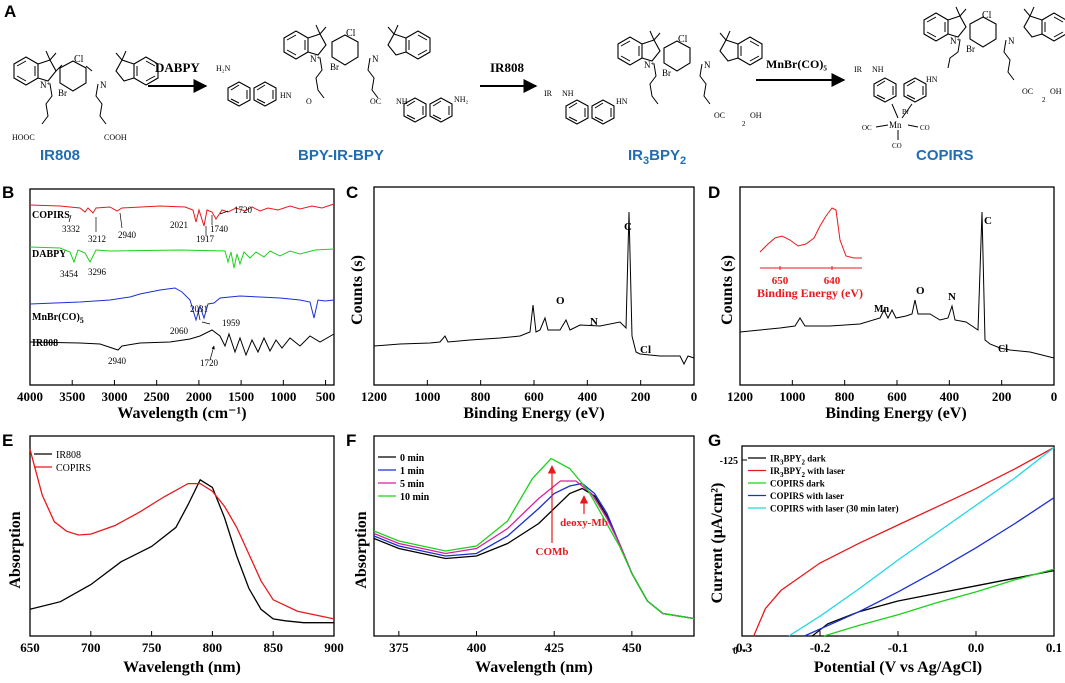 Image resolution: width=1065 pixels, height=683 pixels. What do you see at coordinates (97, 272) in the screenshot?
I see `svg-text: 3296` at bounding box center [97, 272].